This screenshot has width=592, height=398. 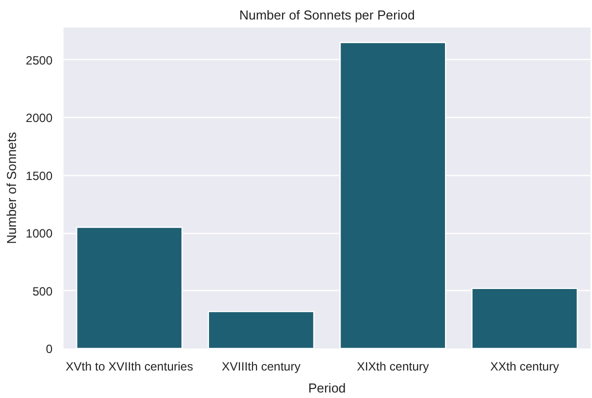 What do you see at coordinates (49, 349) in the screenshot?
I see `y-tick-label: 0` at bounding box center [49, 349].